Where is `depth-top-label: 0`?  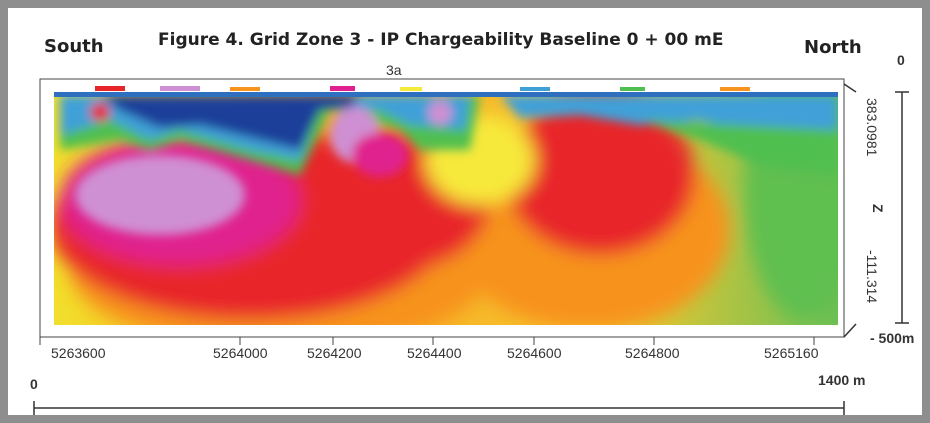
depth-top-label: 0 is located at coordinates (901, 60).